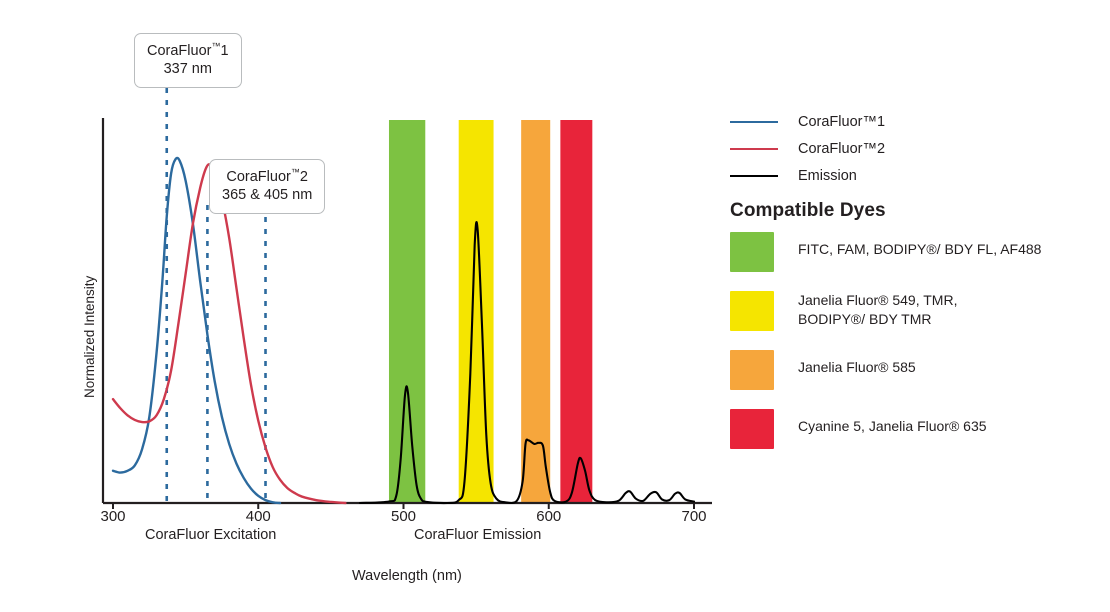  Describe the element at coordinates (910, 121) in the screenshot. I see `legend-item-0: CoraFluor™1` at that location.